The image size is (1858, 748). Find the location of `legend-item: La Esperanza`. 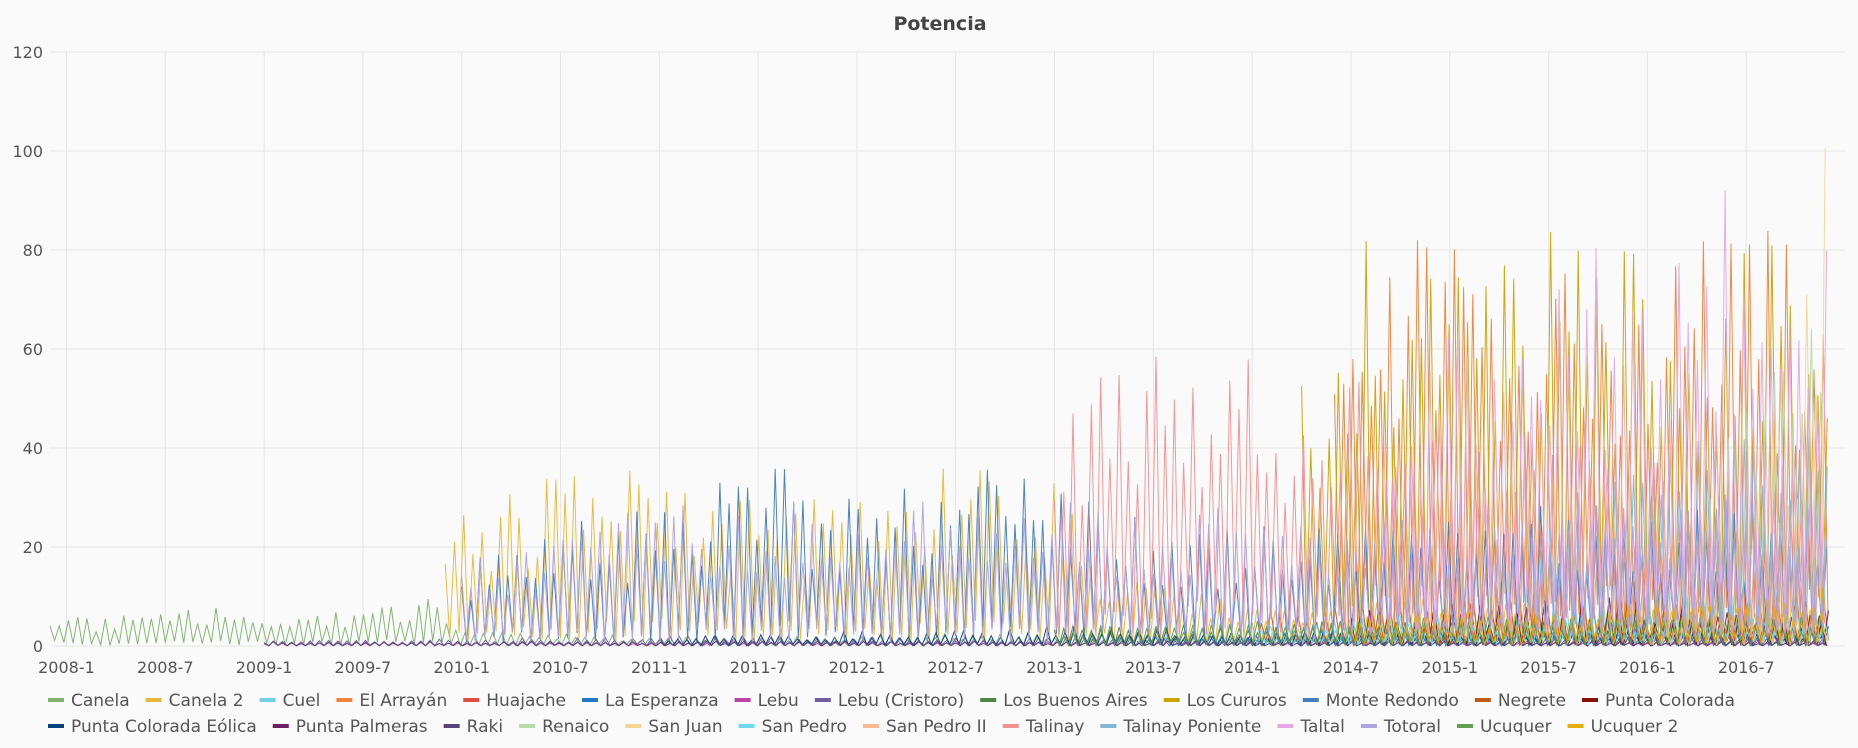

legend-item: La Esperanza is located at coordinates (650, 701).